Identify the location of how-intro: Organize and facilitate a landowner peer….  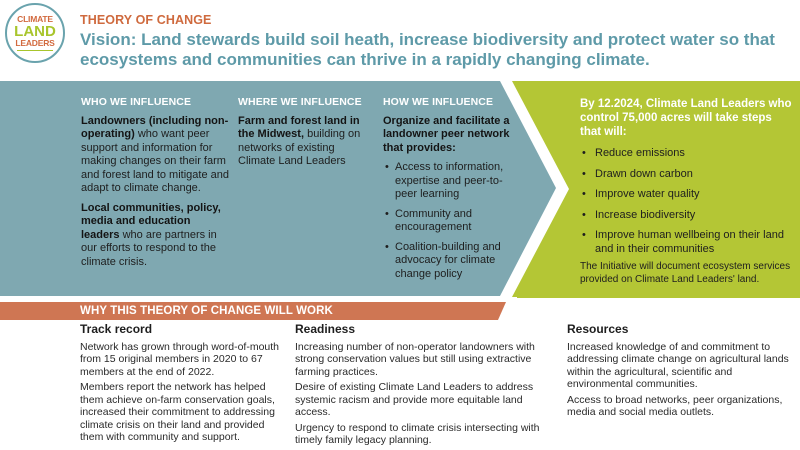
(450, 135).